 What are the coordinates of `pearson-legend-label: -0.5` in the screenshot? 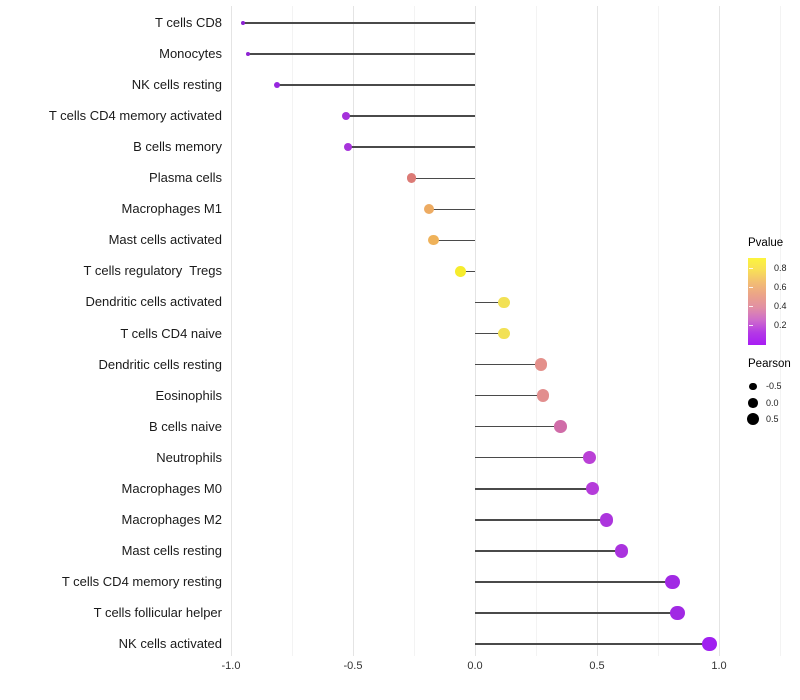 It's located at (774, 386).